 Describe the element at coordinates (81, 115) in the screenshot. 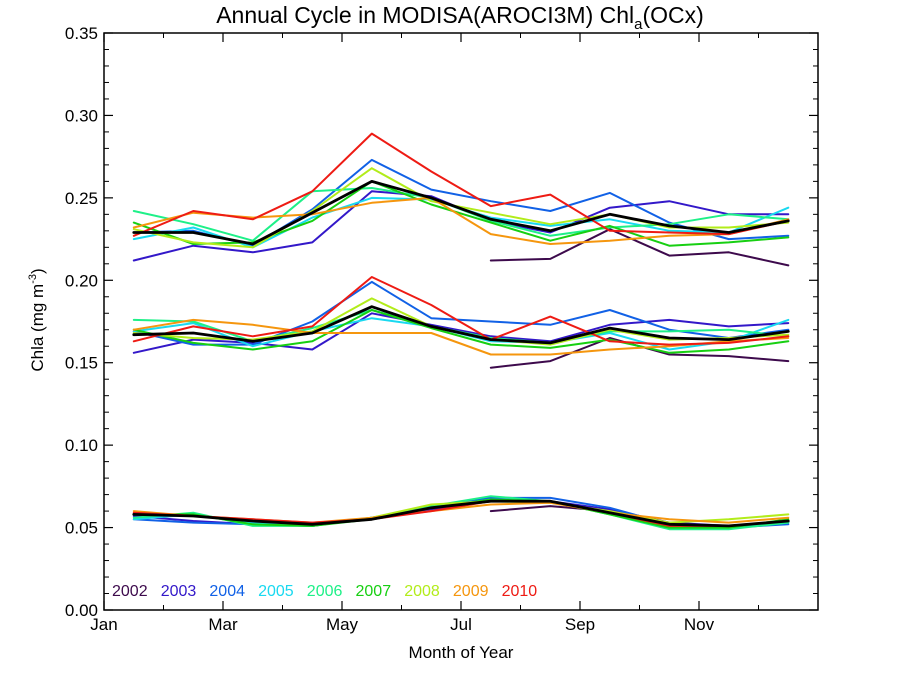

I see `y-tick-label: 0.30` at that location.